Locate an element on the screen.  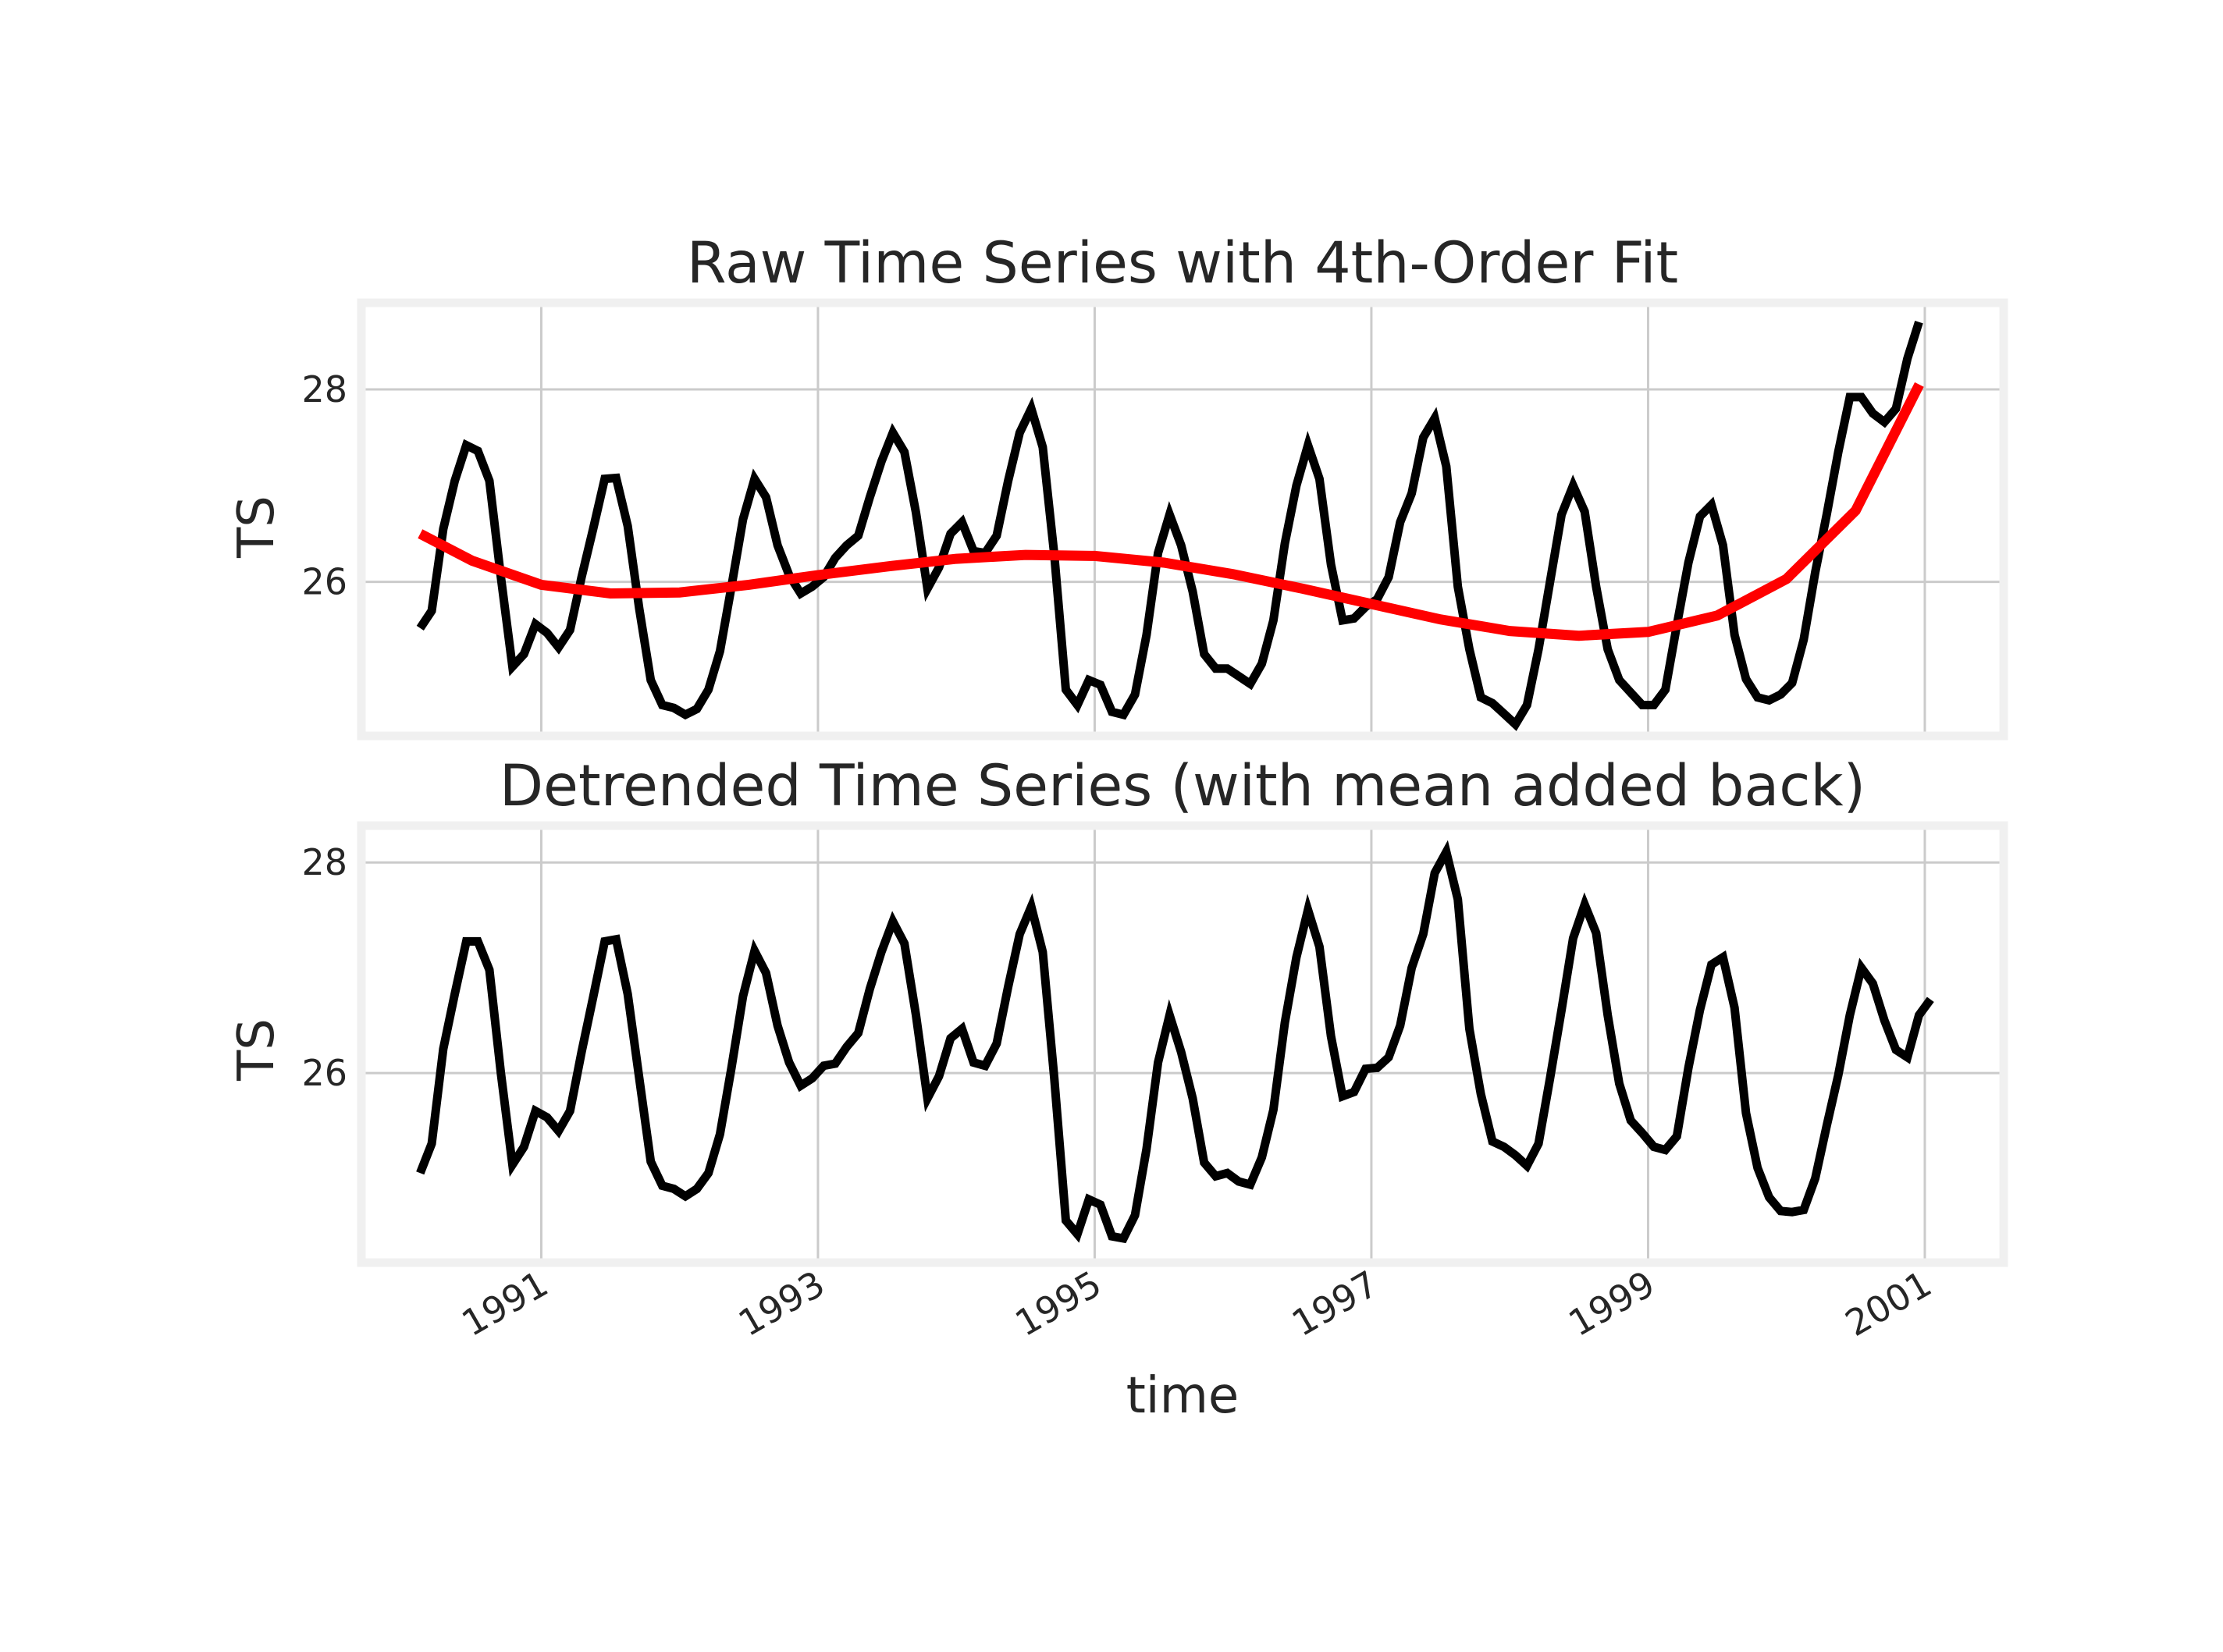
x-tick-label: 1999 is located at coordinates (1612, 1304).